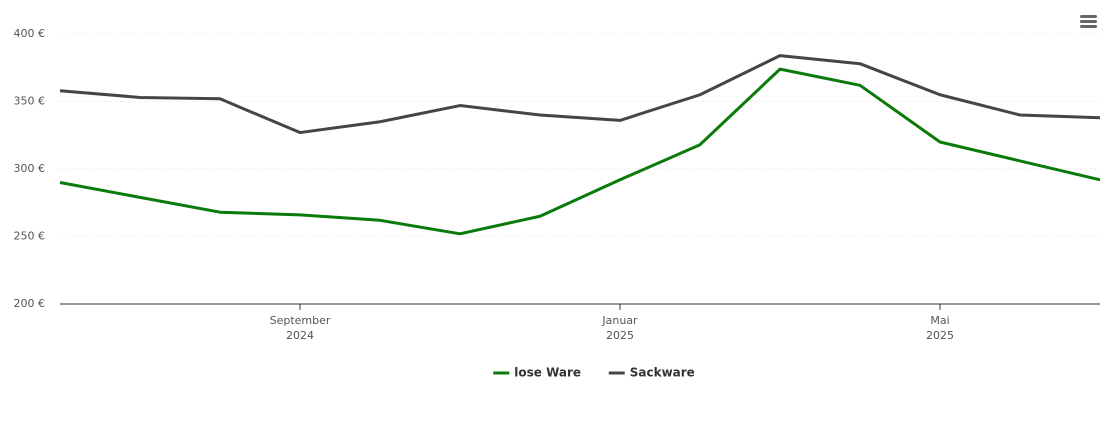 This screenshot has height=423, width=1110. What do you see at coordinates (30, 101) in the screenshot?
I see `y-tick-label: 350 €` at bounding box center [30, 101].